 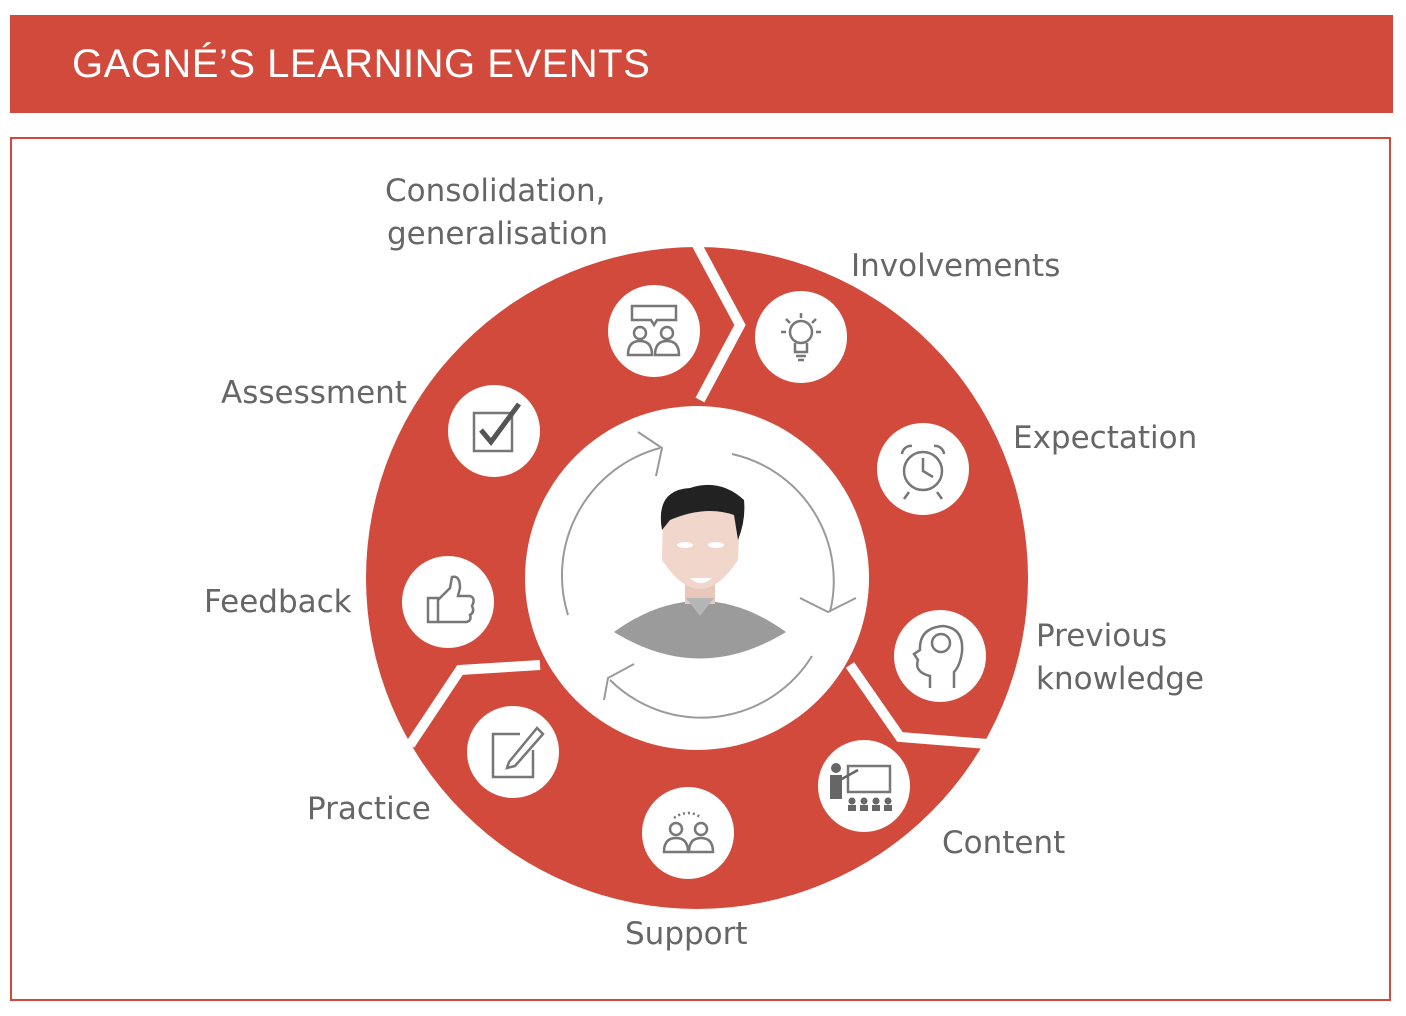 What do you see at coordinates (923, 472) in the screenshot?
I see `alarm-clock-icon` at bounding box center [923, 472].